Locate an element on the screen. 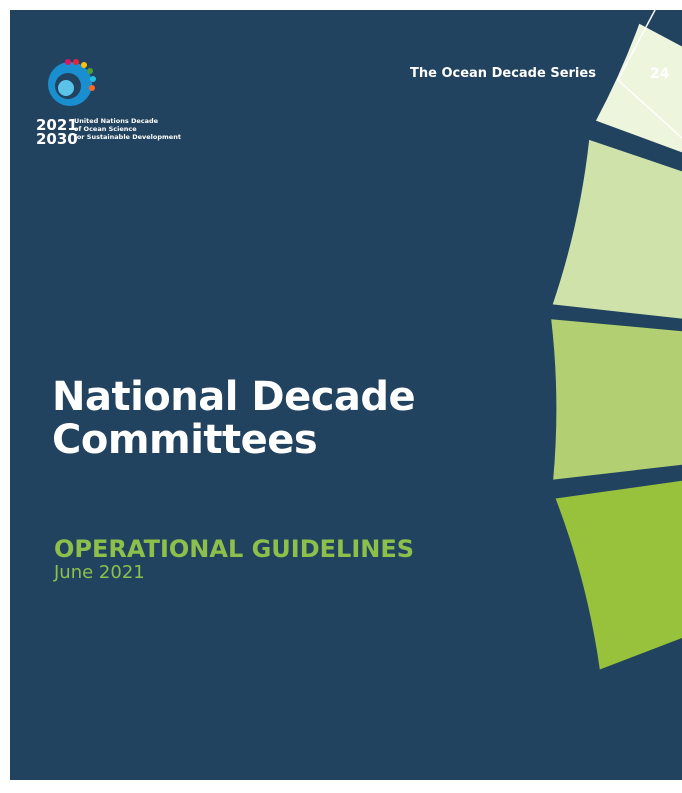  title-line: National Decade is located at coordinates (234, 397).